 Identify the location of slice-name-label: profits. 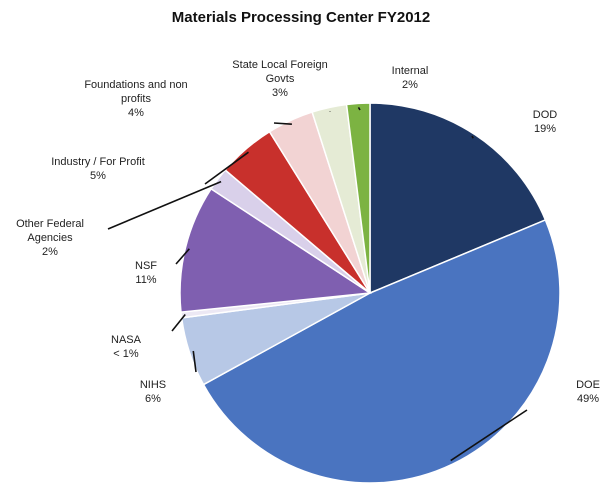
(136, 99).